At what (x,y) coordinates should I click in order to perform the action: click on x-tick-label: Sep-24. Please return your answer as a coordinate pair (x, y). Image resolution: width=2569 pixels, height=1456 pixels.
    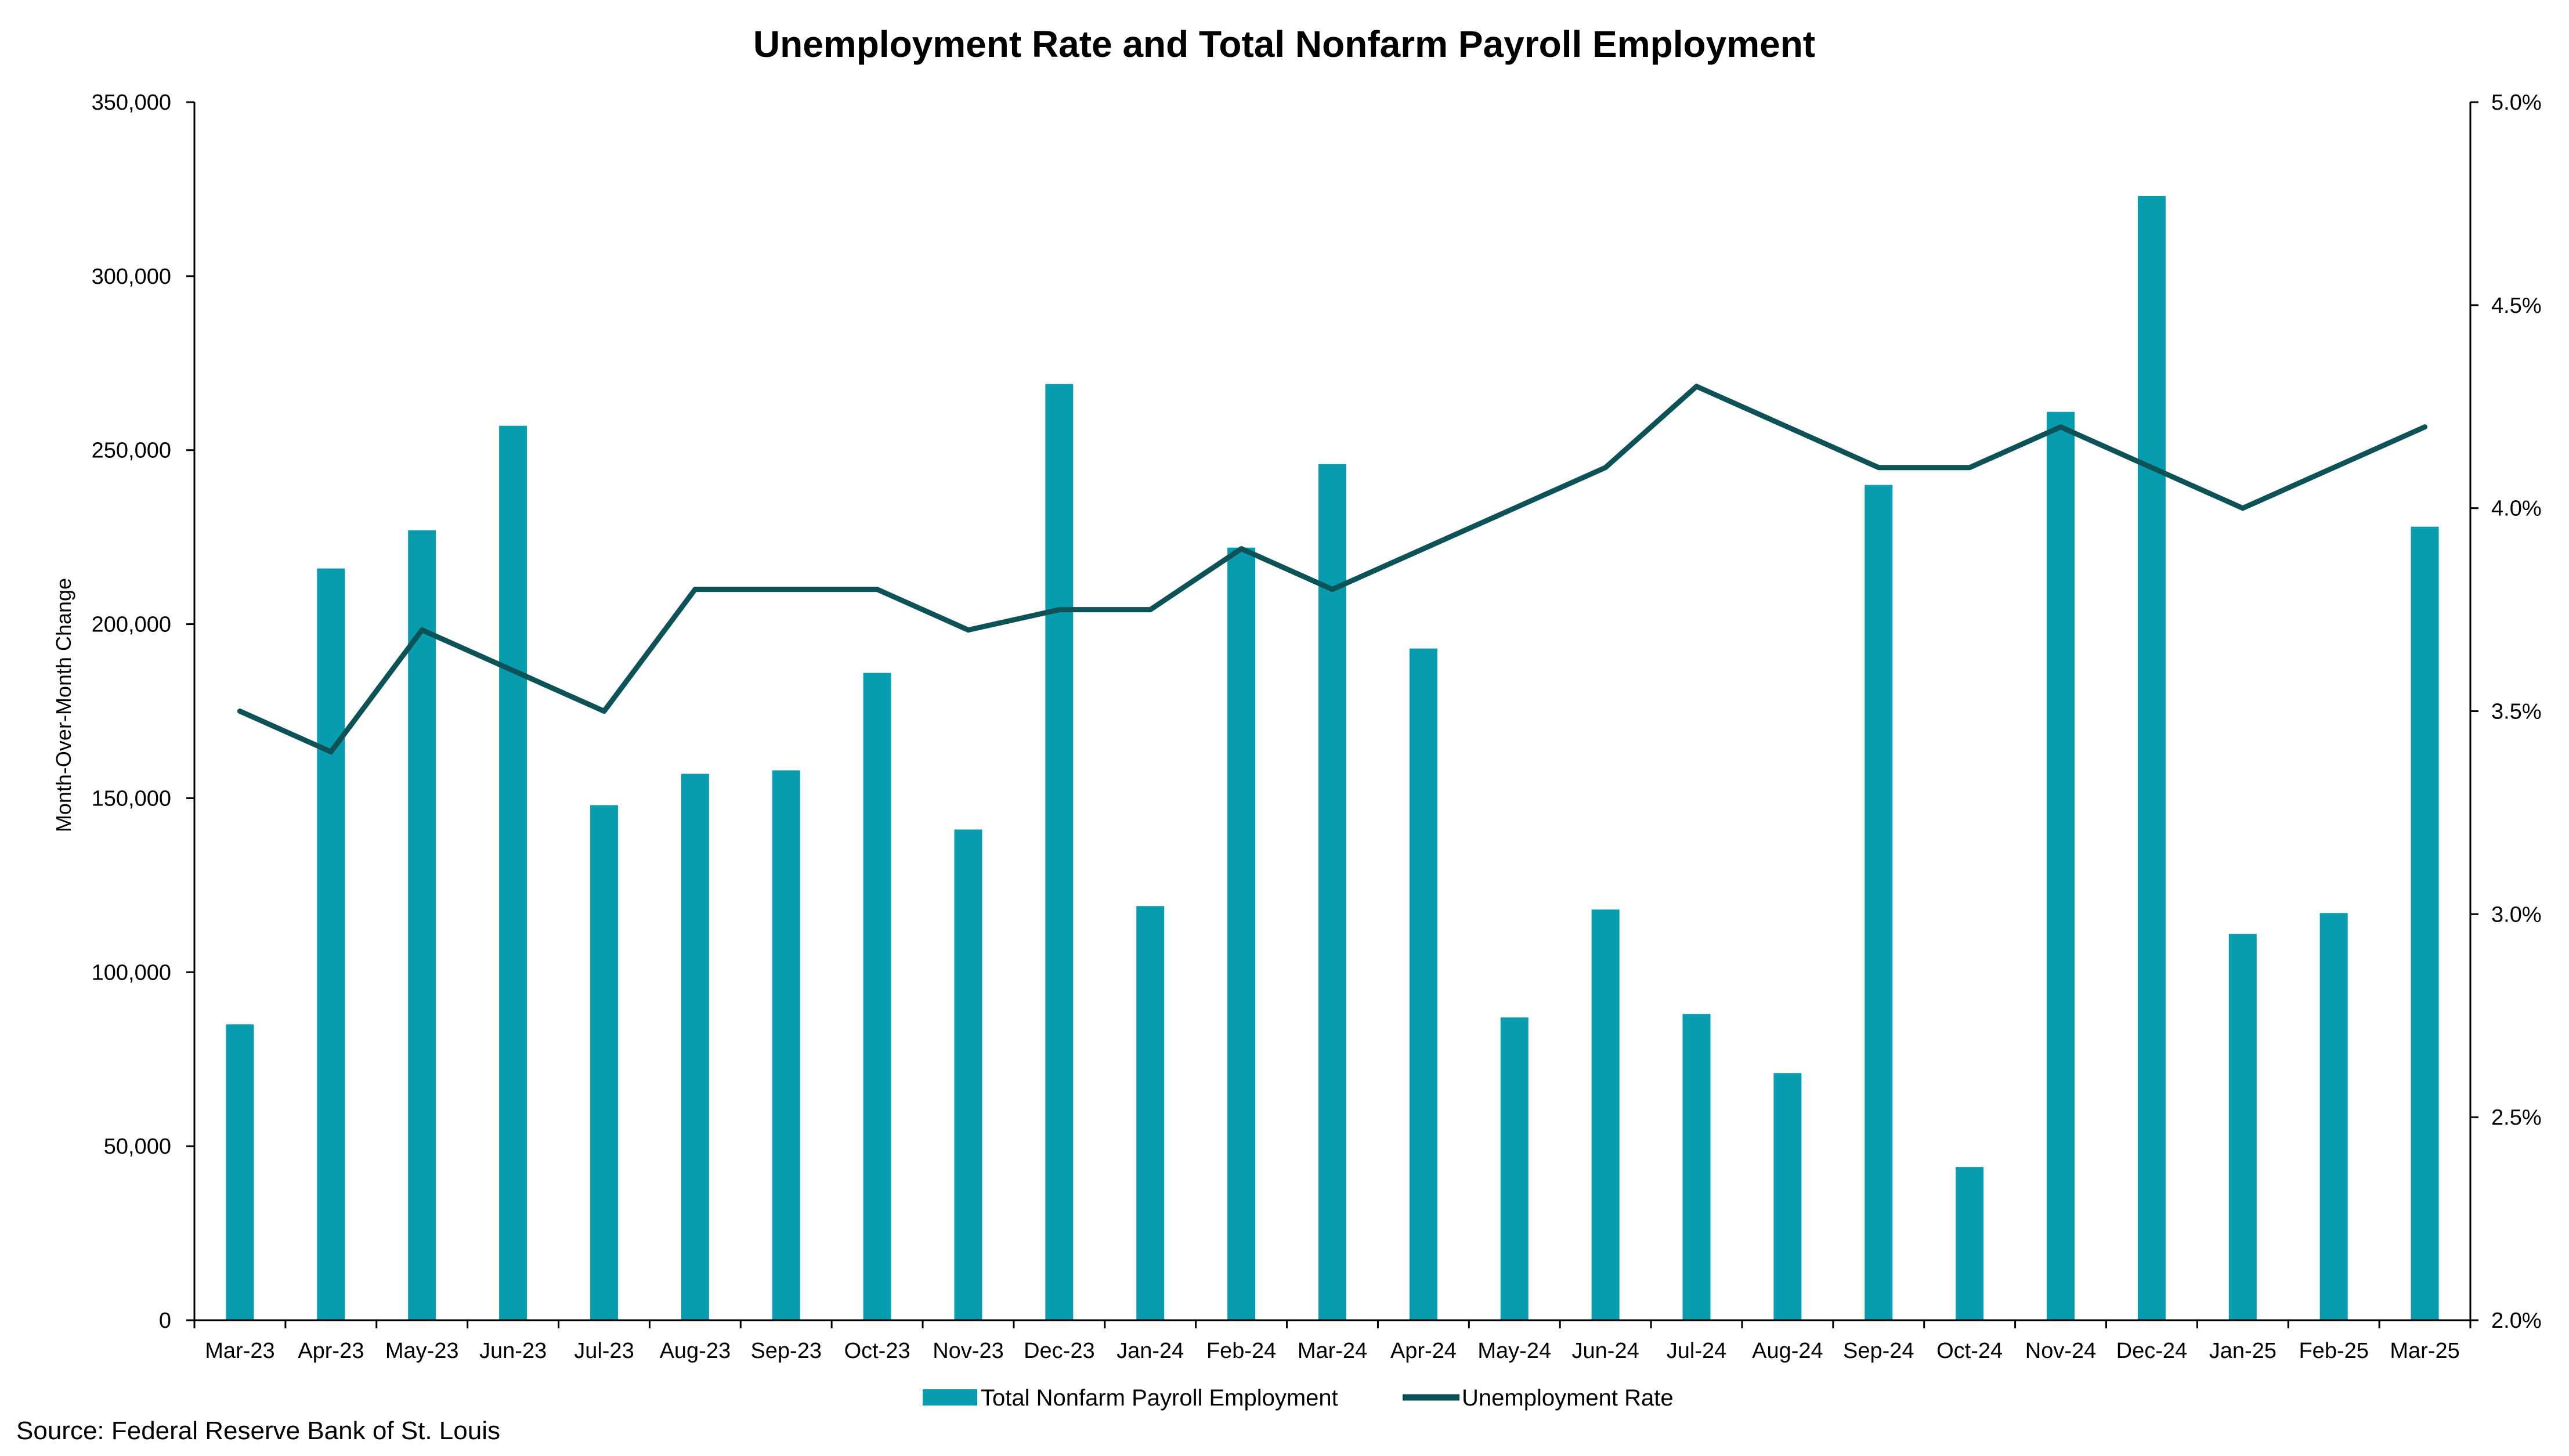
    Looking at the image, I should click on (1878, 1351).